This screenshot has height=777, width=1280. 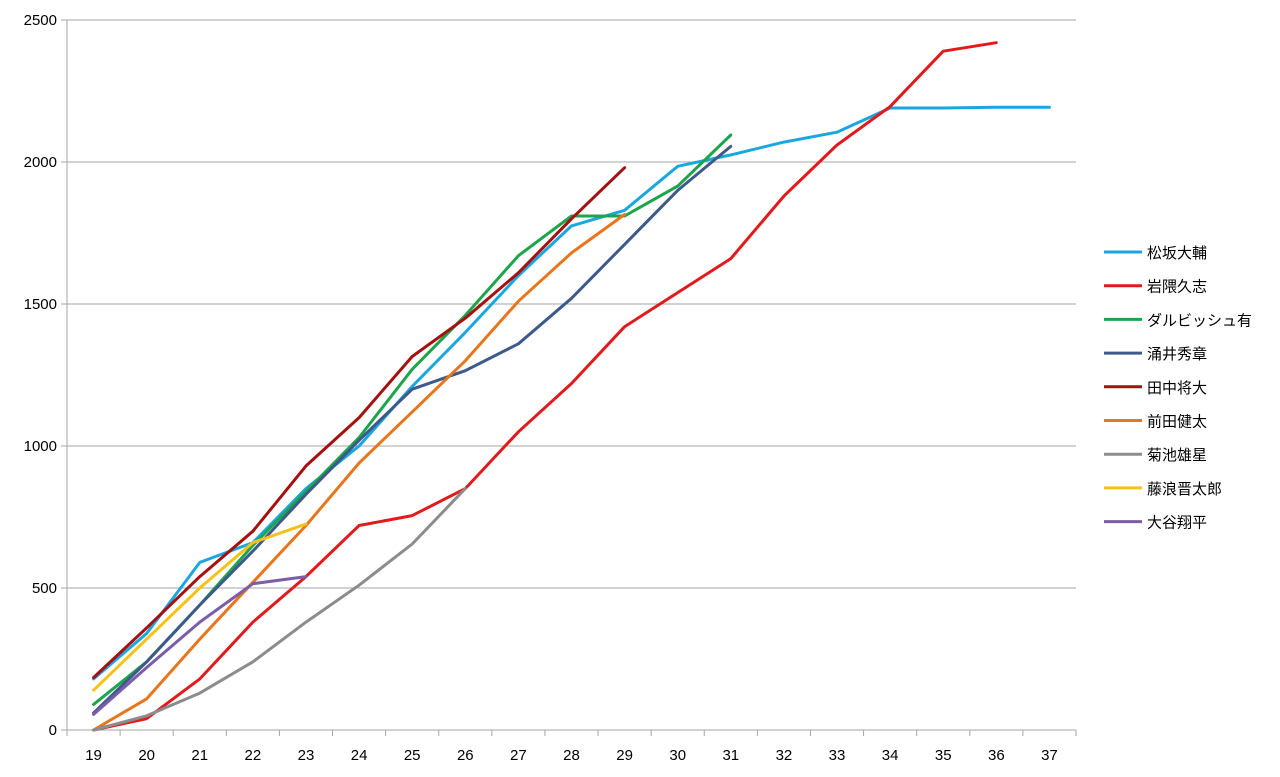 What do you see at coordinates (44, 588) in the screenshot?
I see `y-tick-label: 500` at bounding box center [44, 588].